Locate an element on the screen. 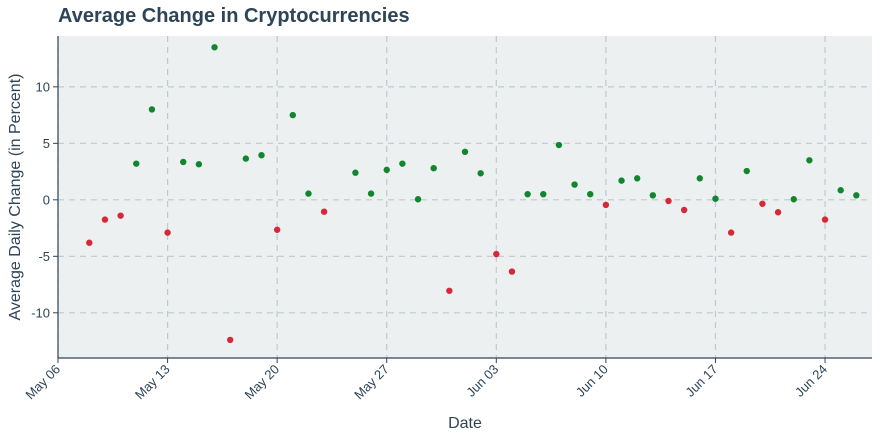  y-tick-label: 10 is located at coordinates (43, 86).